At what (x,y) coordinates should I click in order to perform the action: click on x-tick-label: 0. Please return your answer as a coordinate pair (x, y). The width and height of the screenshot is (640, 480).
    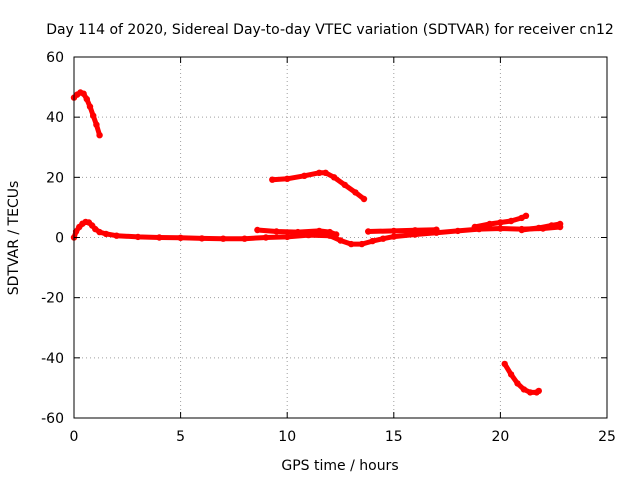
    Looking at the image, I should click on (74, 437).